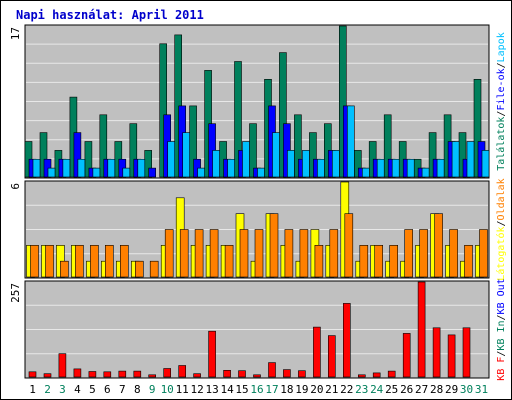  I want to click on chart-title: Napi használat: April 2011, so click(110, 15).